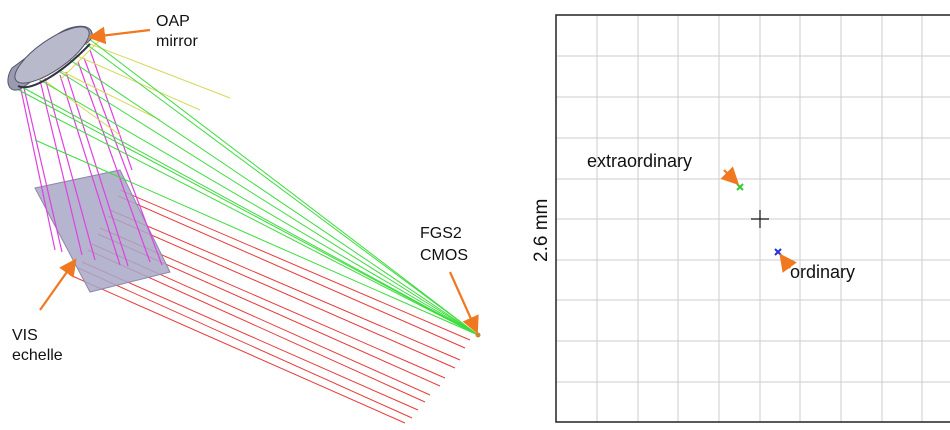 This screenshot has width=950, height=430. What do you see at coordinates (91, 158) in the screenshot?
I see `magenta-rays` at bounding box center [91, 158].